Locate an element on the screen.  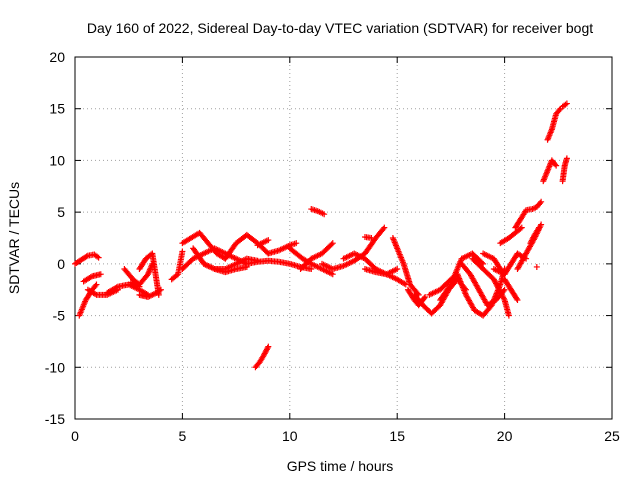
x-axis-label: GPS time / hours is located at coordinates (340, 466).